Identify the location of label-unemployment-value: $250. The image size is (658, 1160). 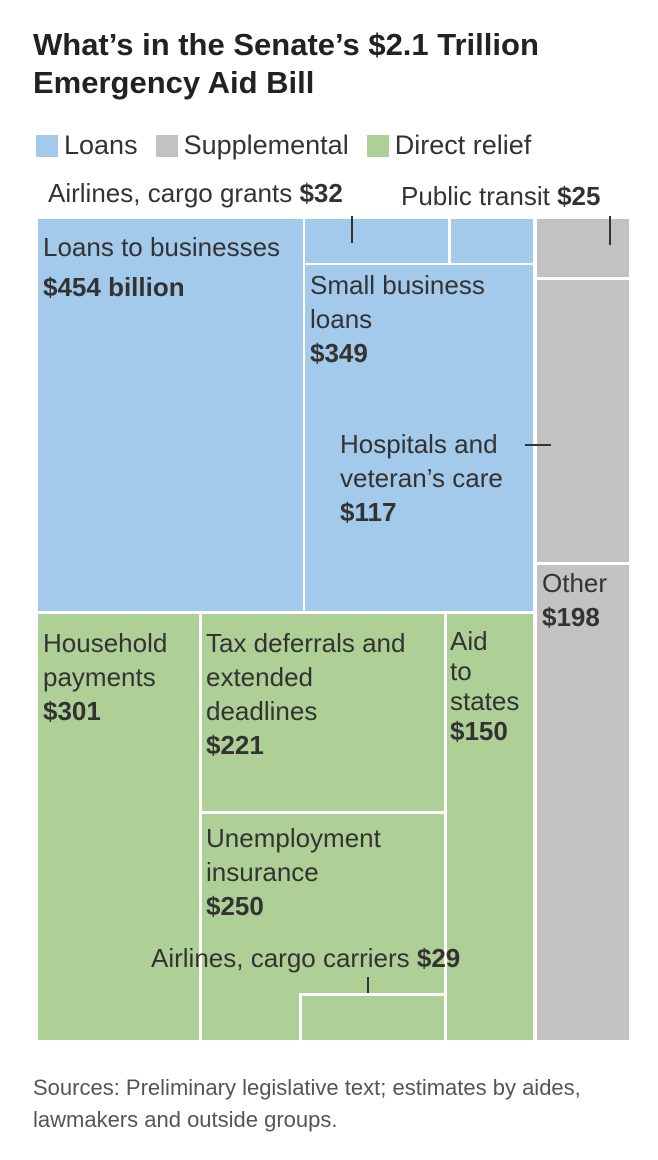
(235, 906).